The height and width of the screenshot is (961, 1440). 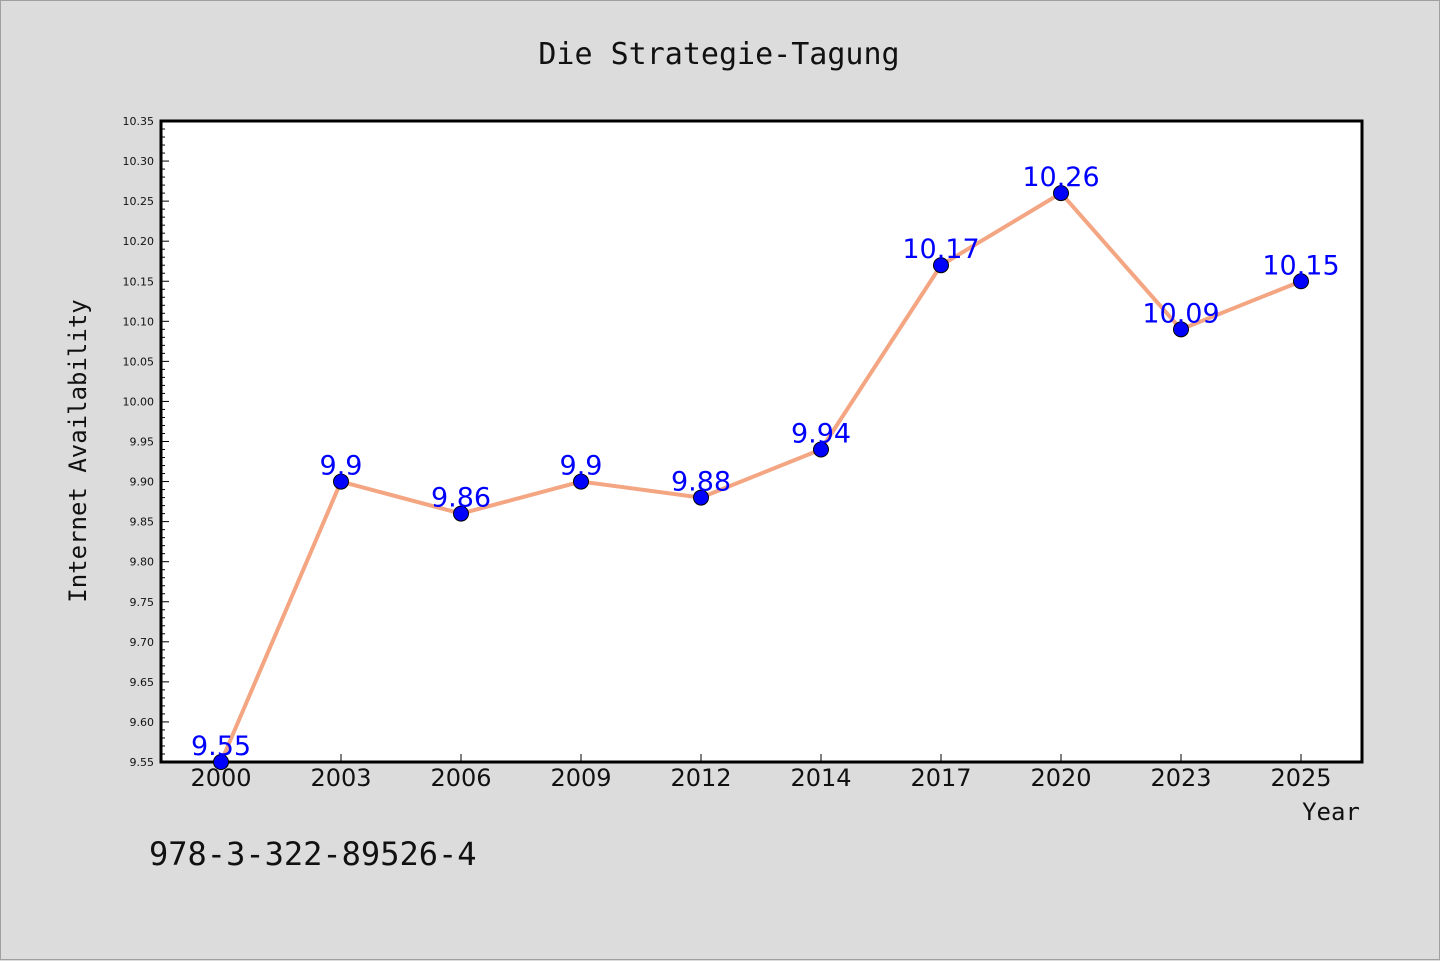 What do you see at coordinates (1180, 778) in the screenshot?
I see `x-tick-label: 2023` at bounding box center [1180, 778].